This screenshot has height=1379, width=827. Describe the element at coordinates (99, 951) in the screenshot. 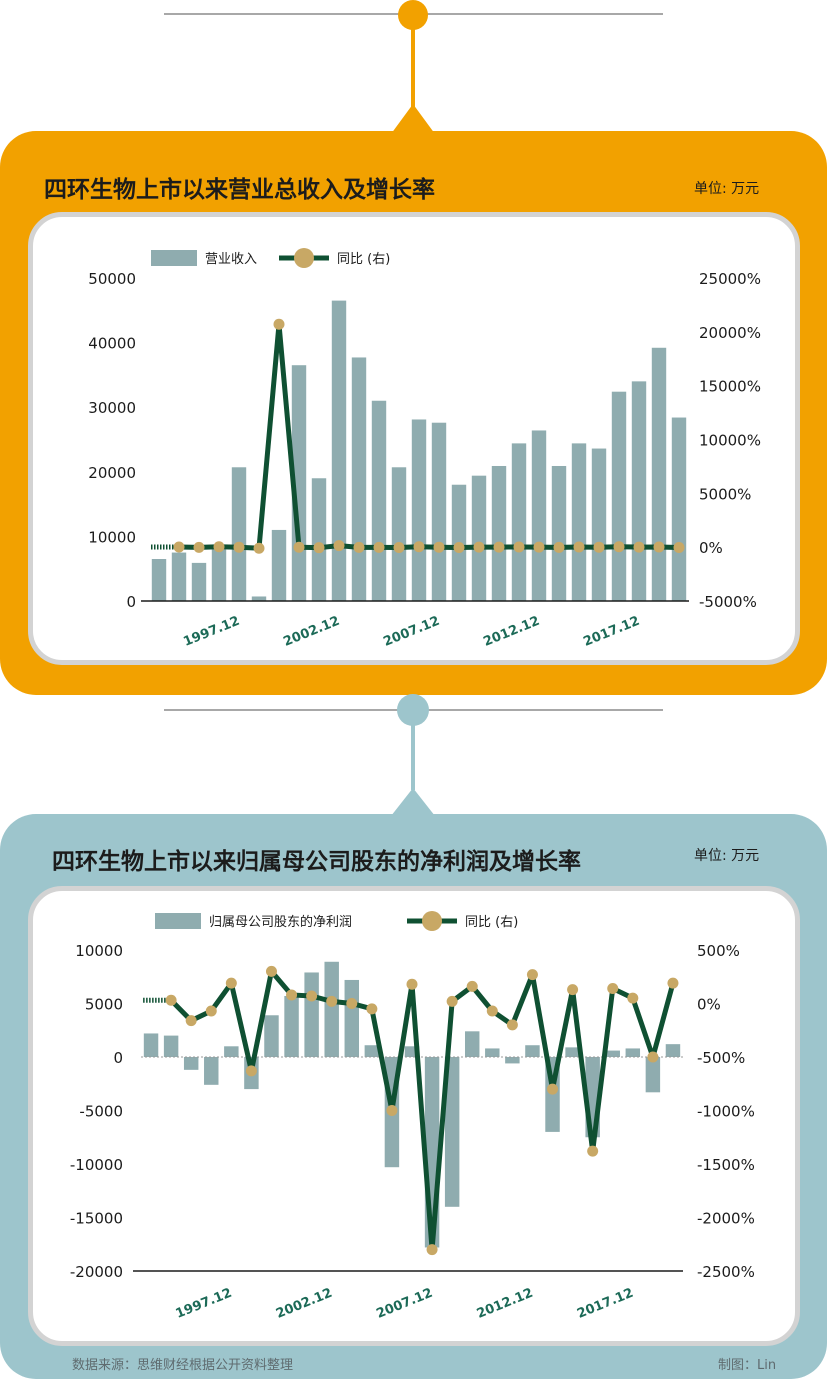

I see `left-axis-tick-label: 10000` at that location.